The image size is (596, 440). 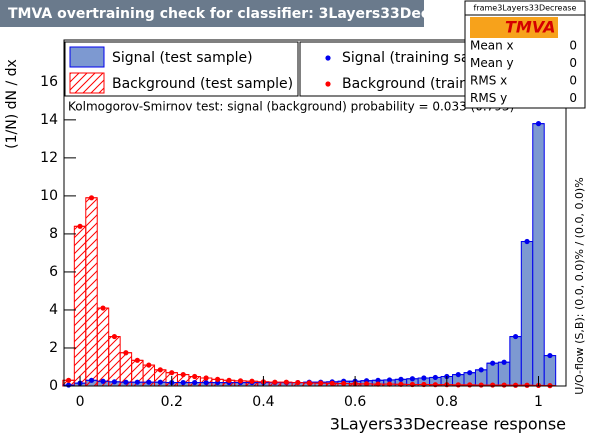 I want to click on stats-label: RMS y, so click(x=488, y=98).